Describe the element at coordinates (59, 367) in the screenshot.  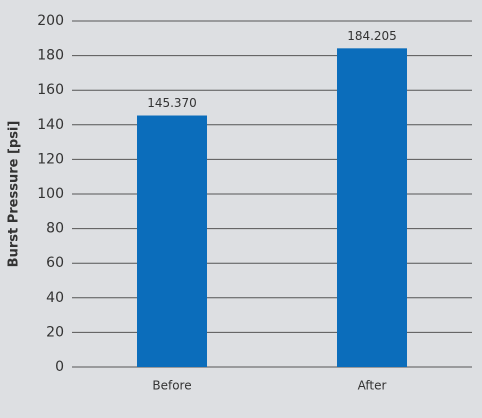
I see `y-tick-label: 0` at that location.